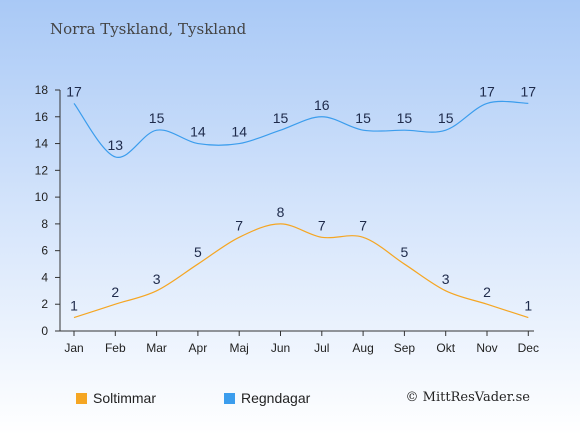 This screenshot has height=435, width=580. What do you see at coordinates (148, 29) in the screenshot?
I see `chart-title: Norra Tyskland, Tyskland` at bounding box center [148, 29].